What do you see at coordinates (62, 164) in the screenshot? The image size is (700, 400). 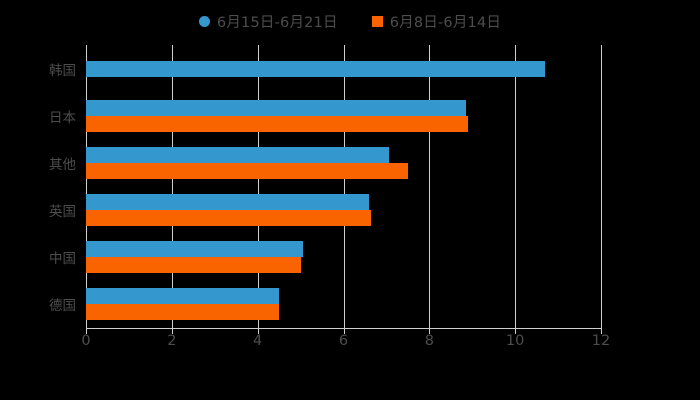 I see `y-axis-tick-label: 其他` at bounding box center [62, 164].